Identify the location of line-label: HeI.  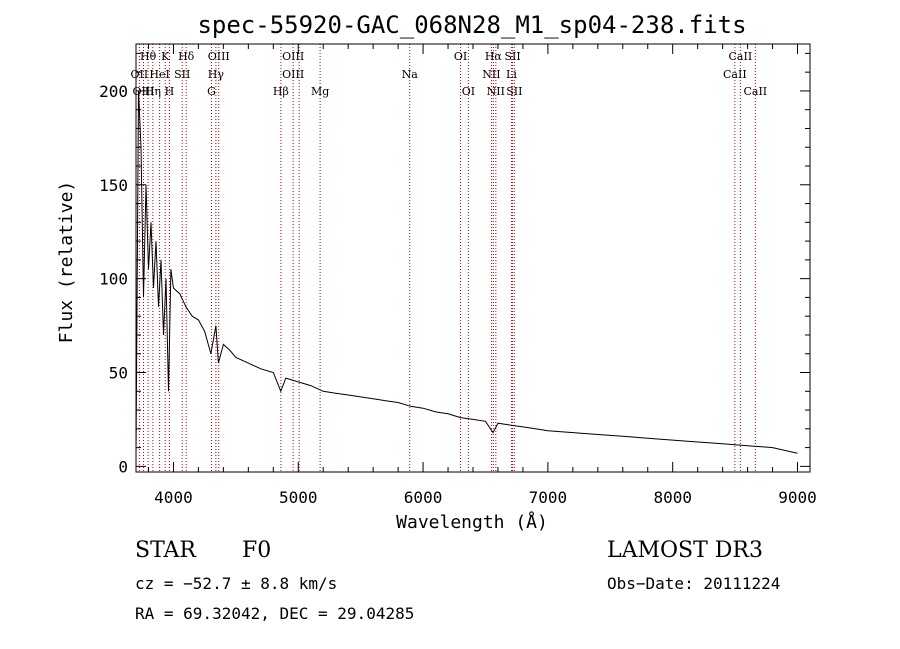
(159, 74).